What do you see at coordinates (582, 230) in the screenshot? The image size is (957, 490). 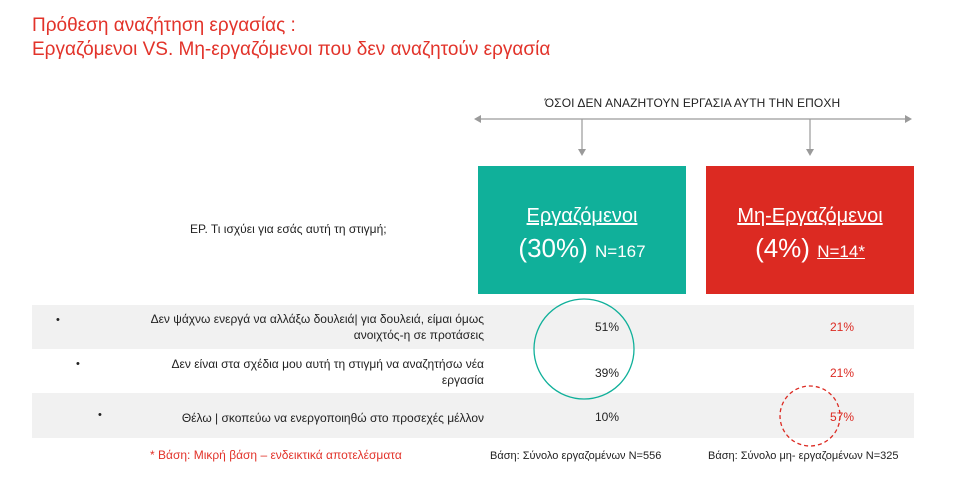 I see `employed-header-box: Εργαζόμενοι (30%) N=167` at bounding box center [582, 230].